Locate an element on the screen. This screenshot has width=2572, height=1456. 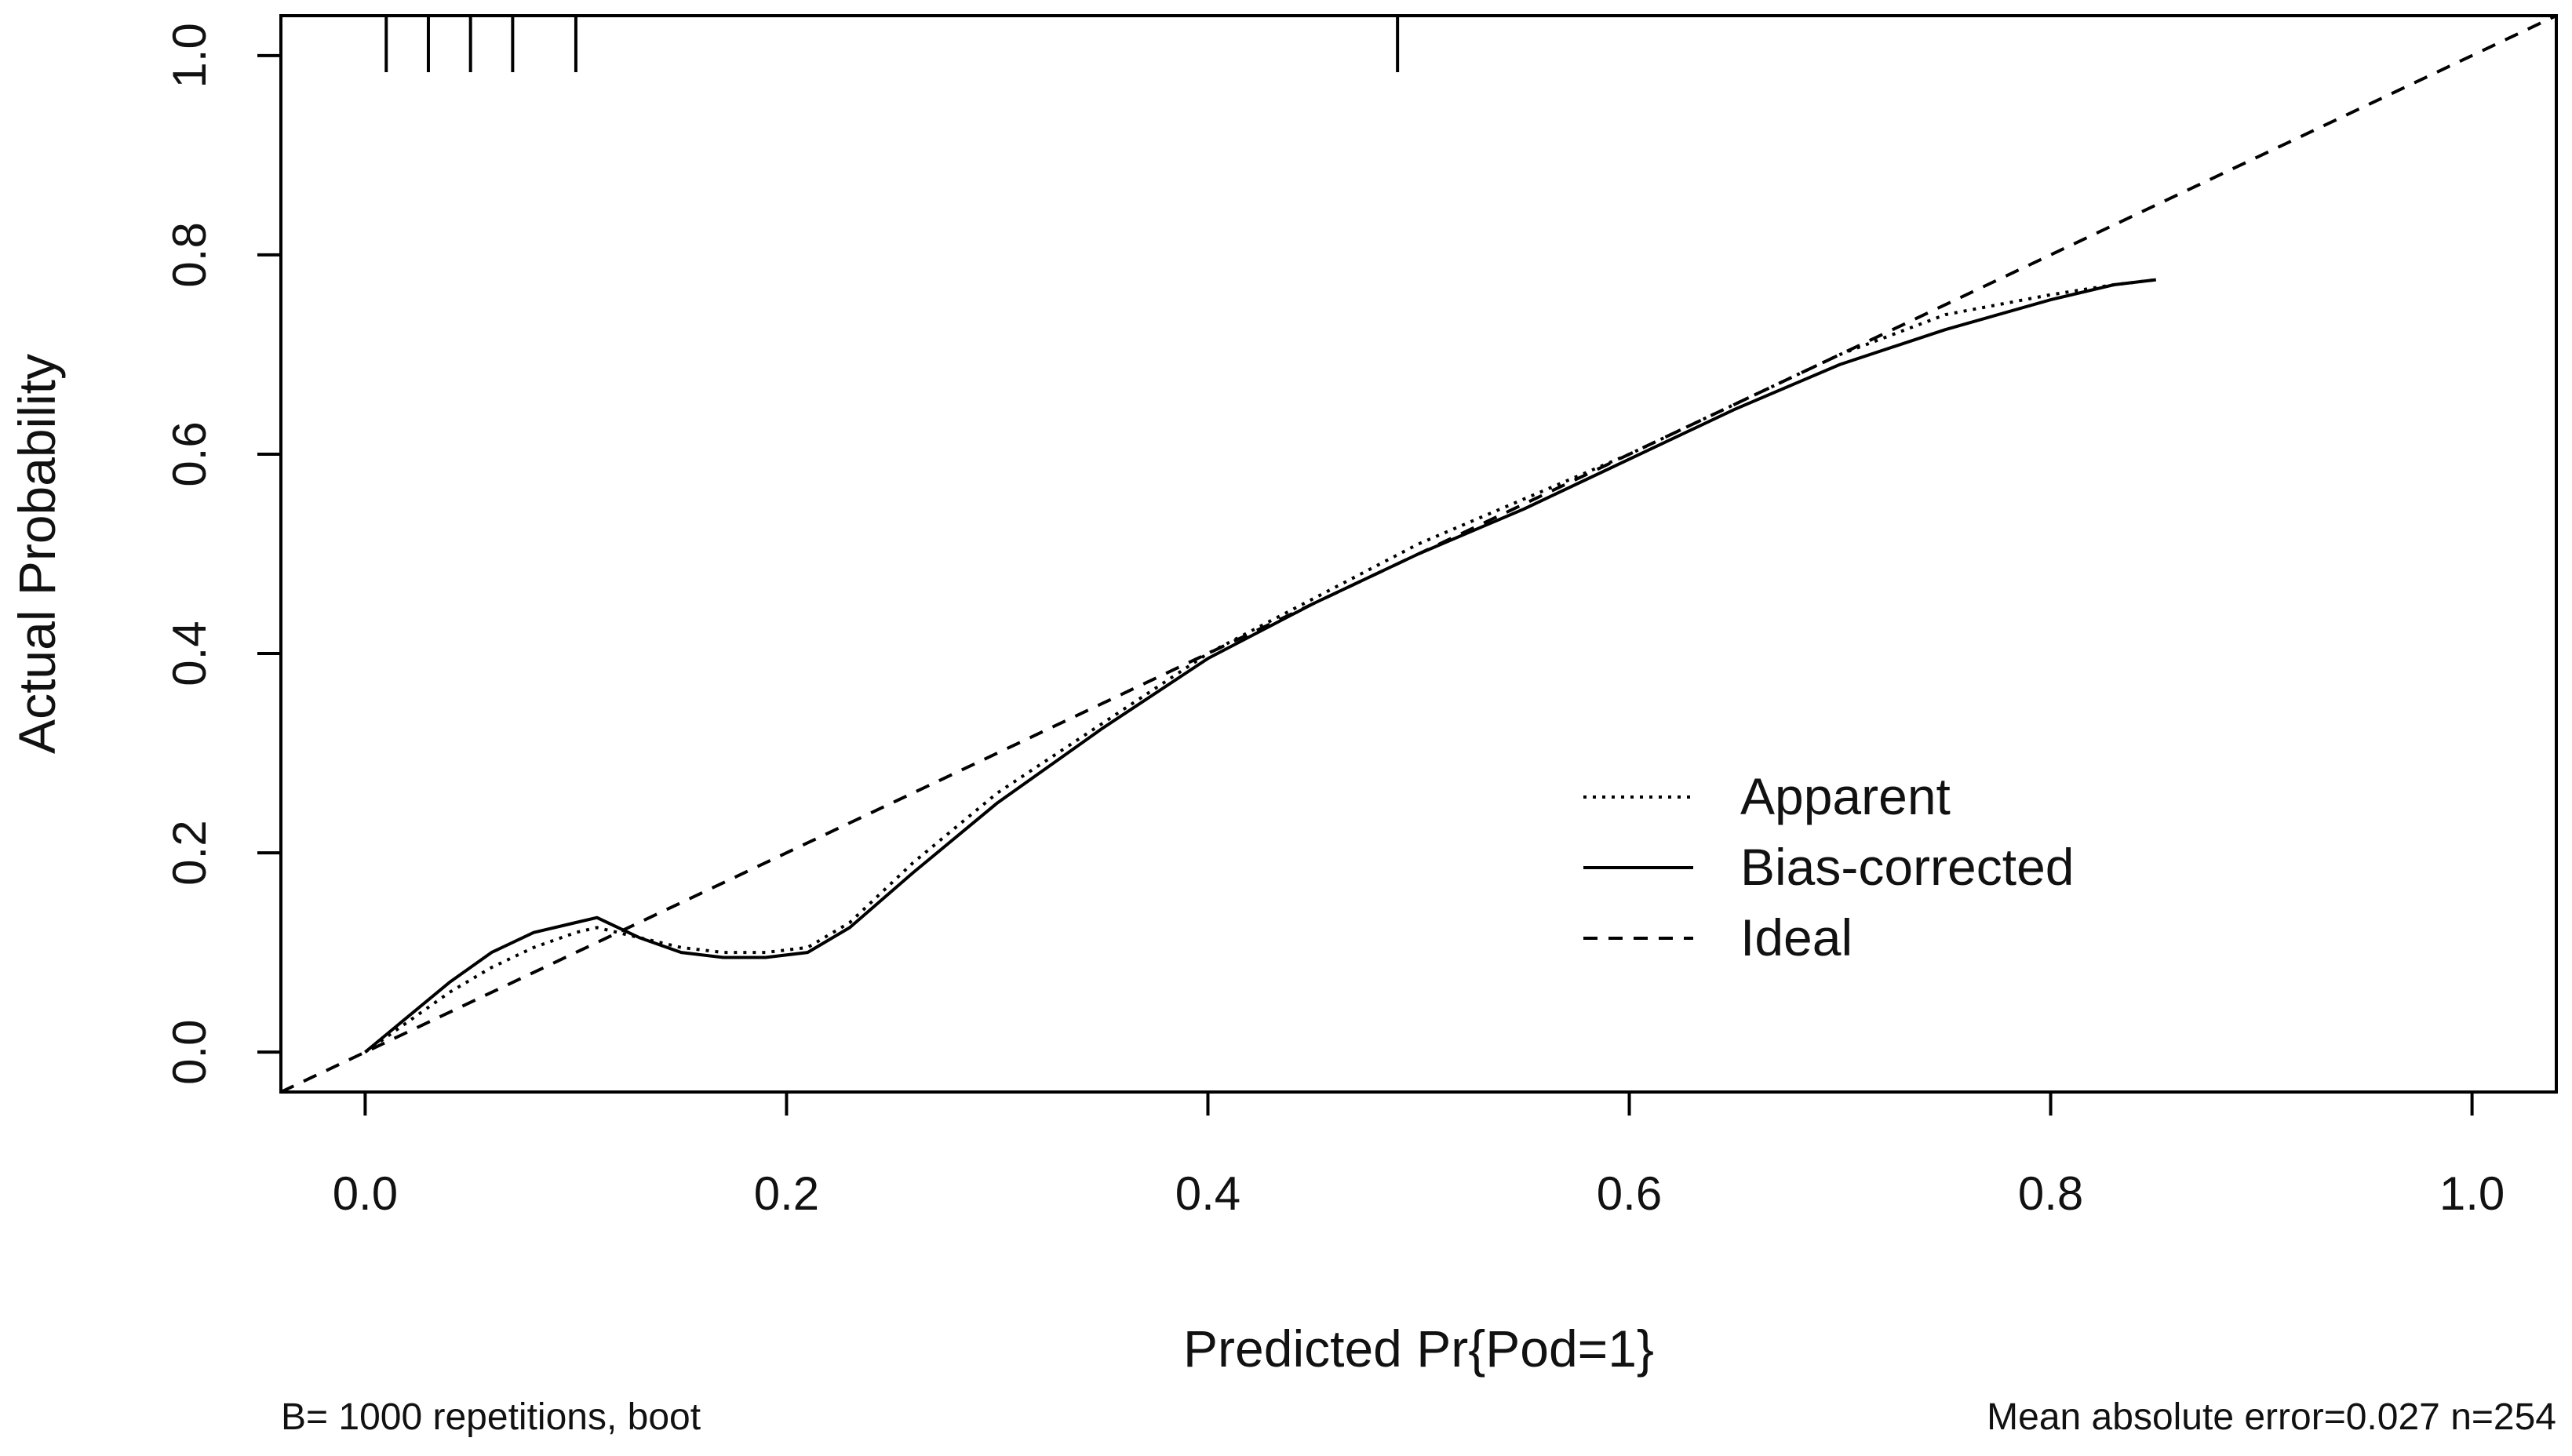
y-tick-label: 0.8 is located at coordinates (189, 254).